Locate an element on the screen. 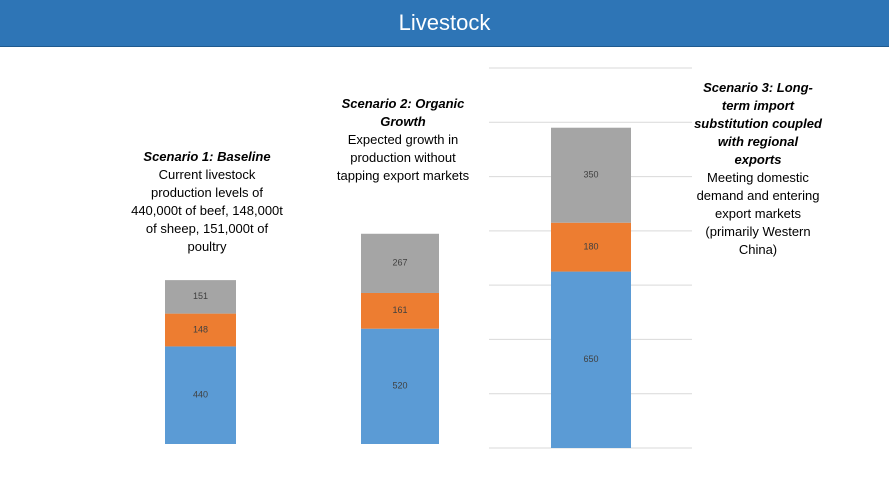  value-label: 267 is located at coordinates (399, 263).